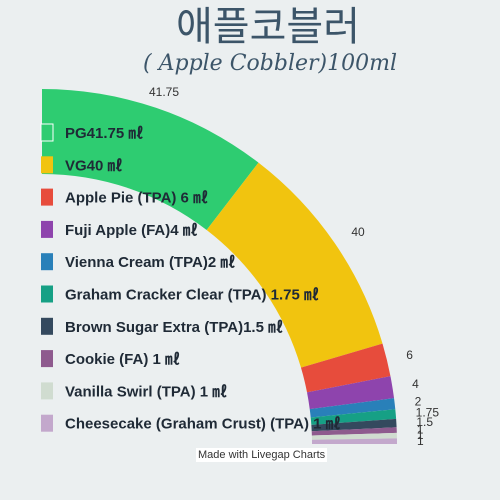  I want to click on value-label-2: 6, so click(409, 355).